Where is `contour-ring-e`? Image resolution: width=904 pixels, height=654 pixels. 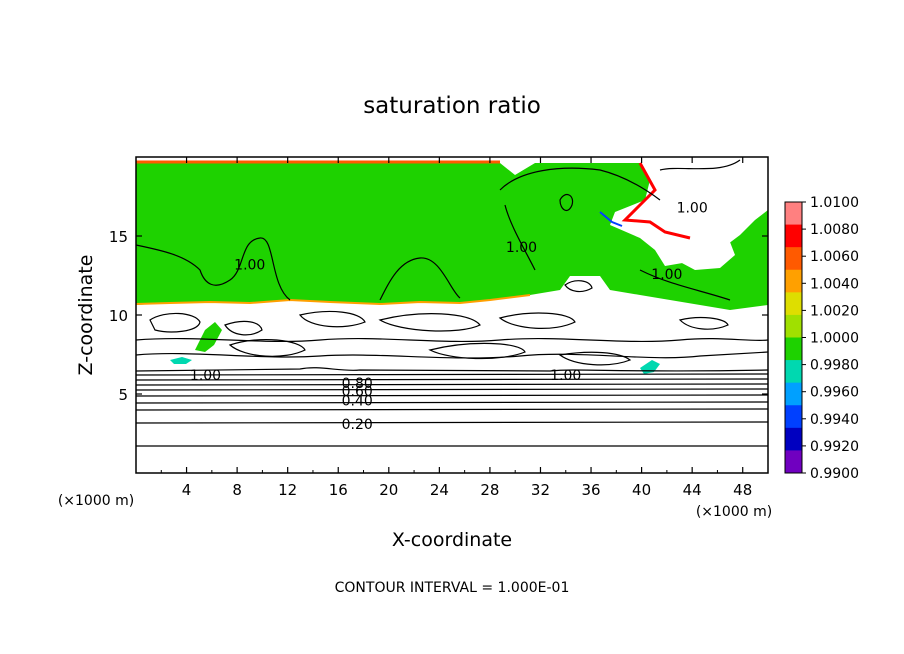
contour-ring-e is located at coordinates (537, 320).